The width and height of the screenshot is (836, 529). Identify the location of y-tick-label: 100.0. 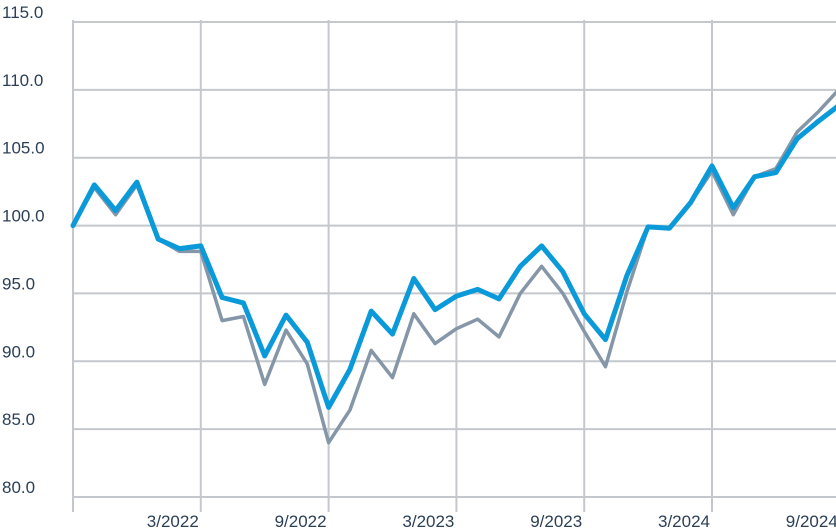
(23, 216).